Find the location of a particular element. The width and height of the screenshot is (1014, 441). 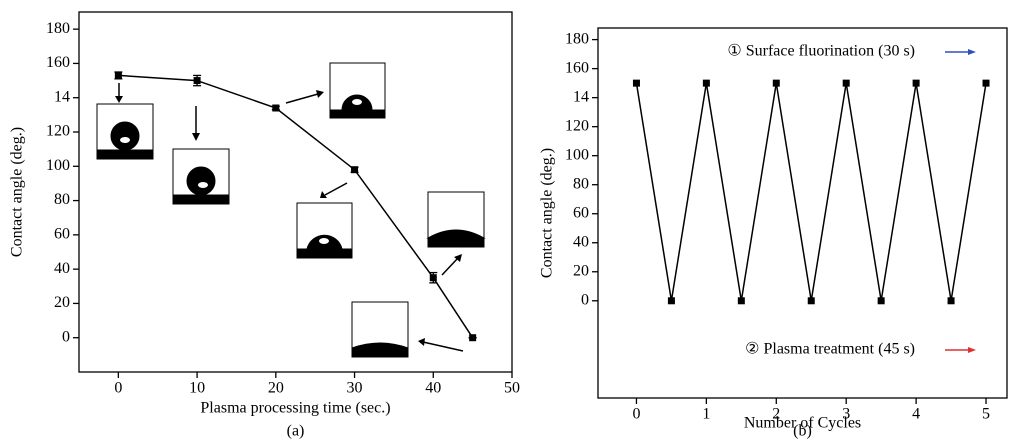

x-tick-label: 10 is located at coordinates (197, 388).